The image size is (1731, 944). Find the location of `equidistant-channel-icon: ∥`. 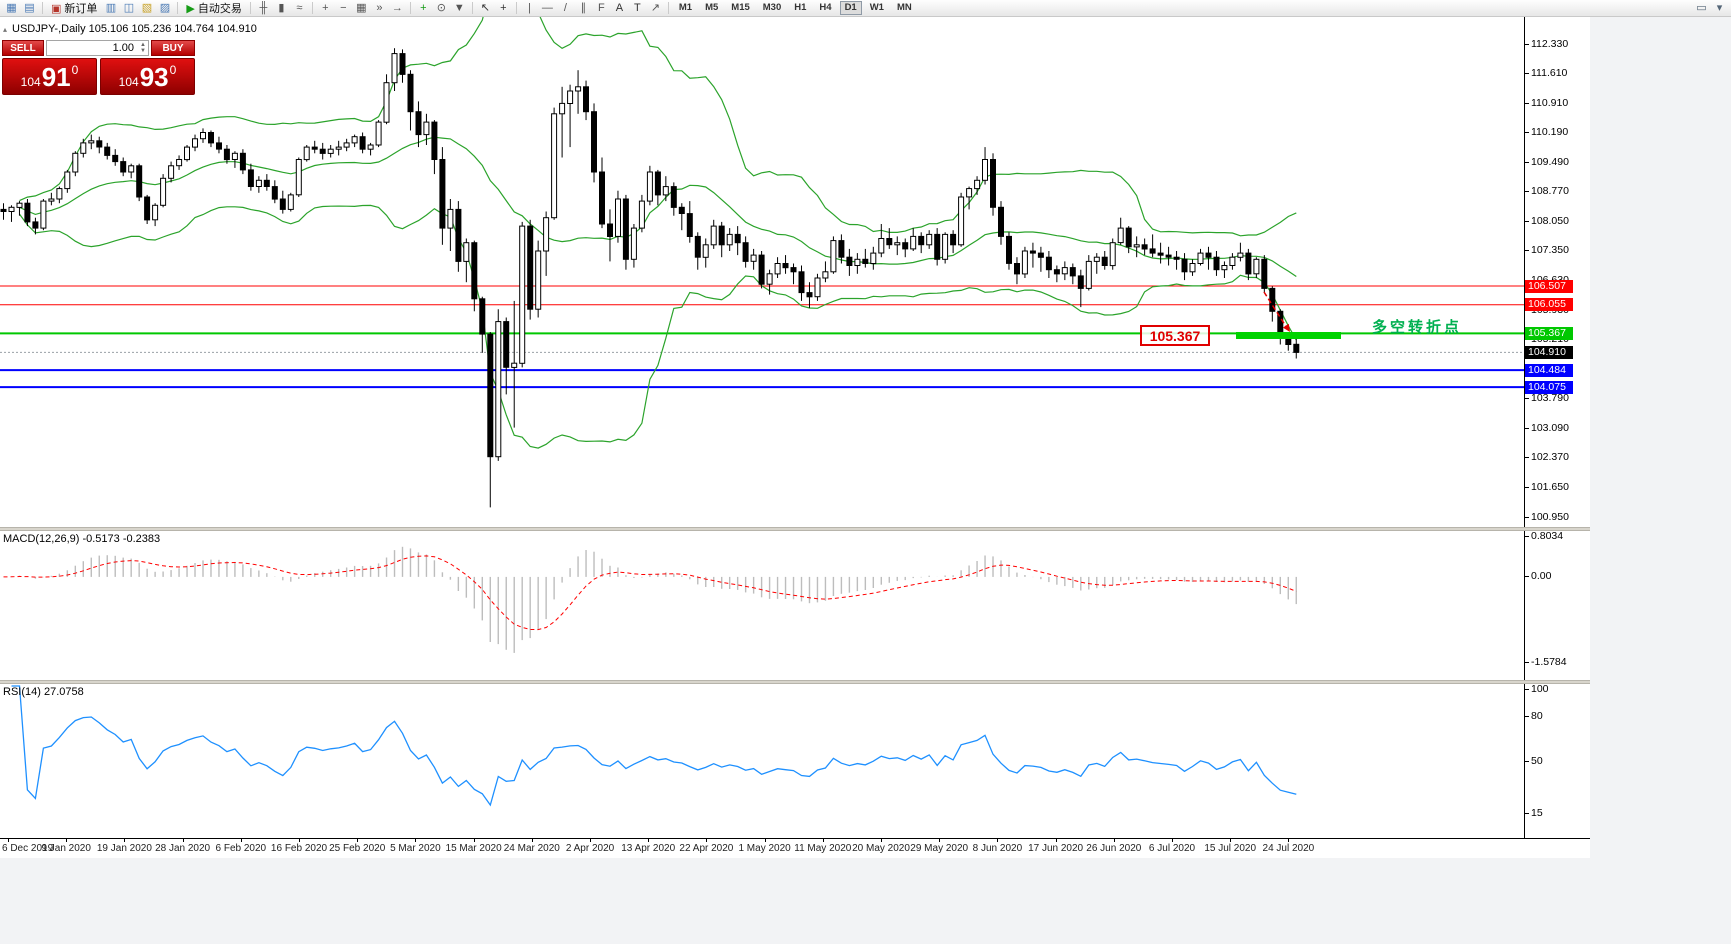

equidistant-channel-icon: ∥ is located at coordinates (583, 8).